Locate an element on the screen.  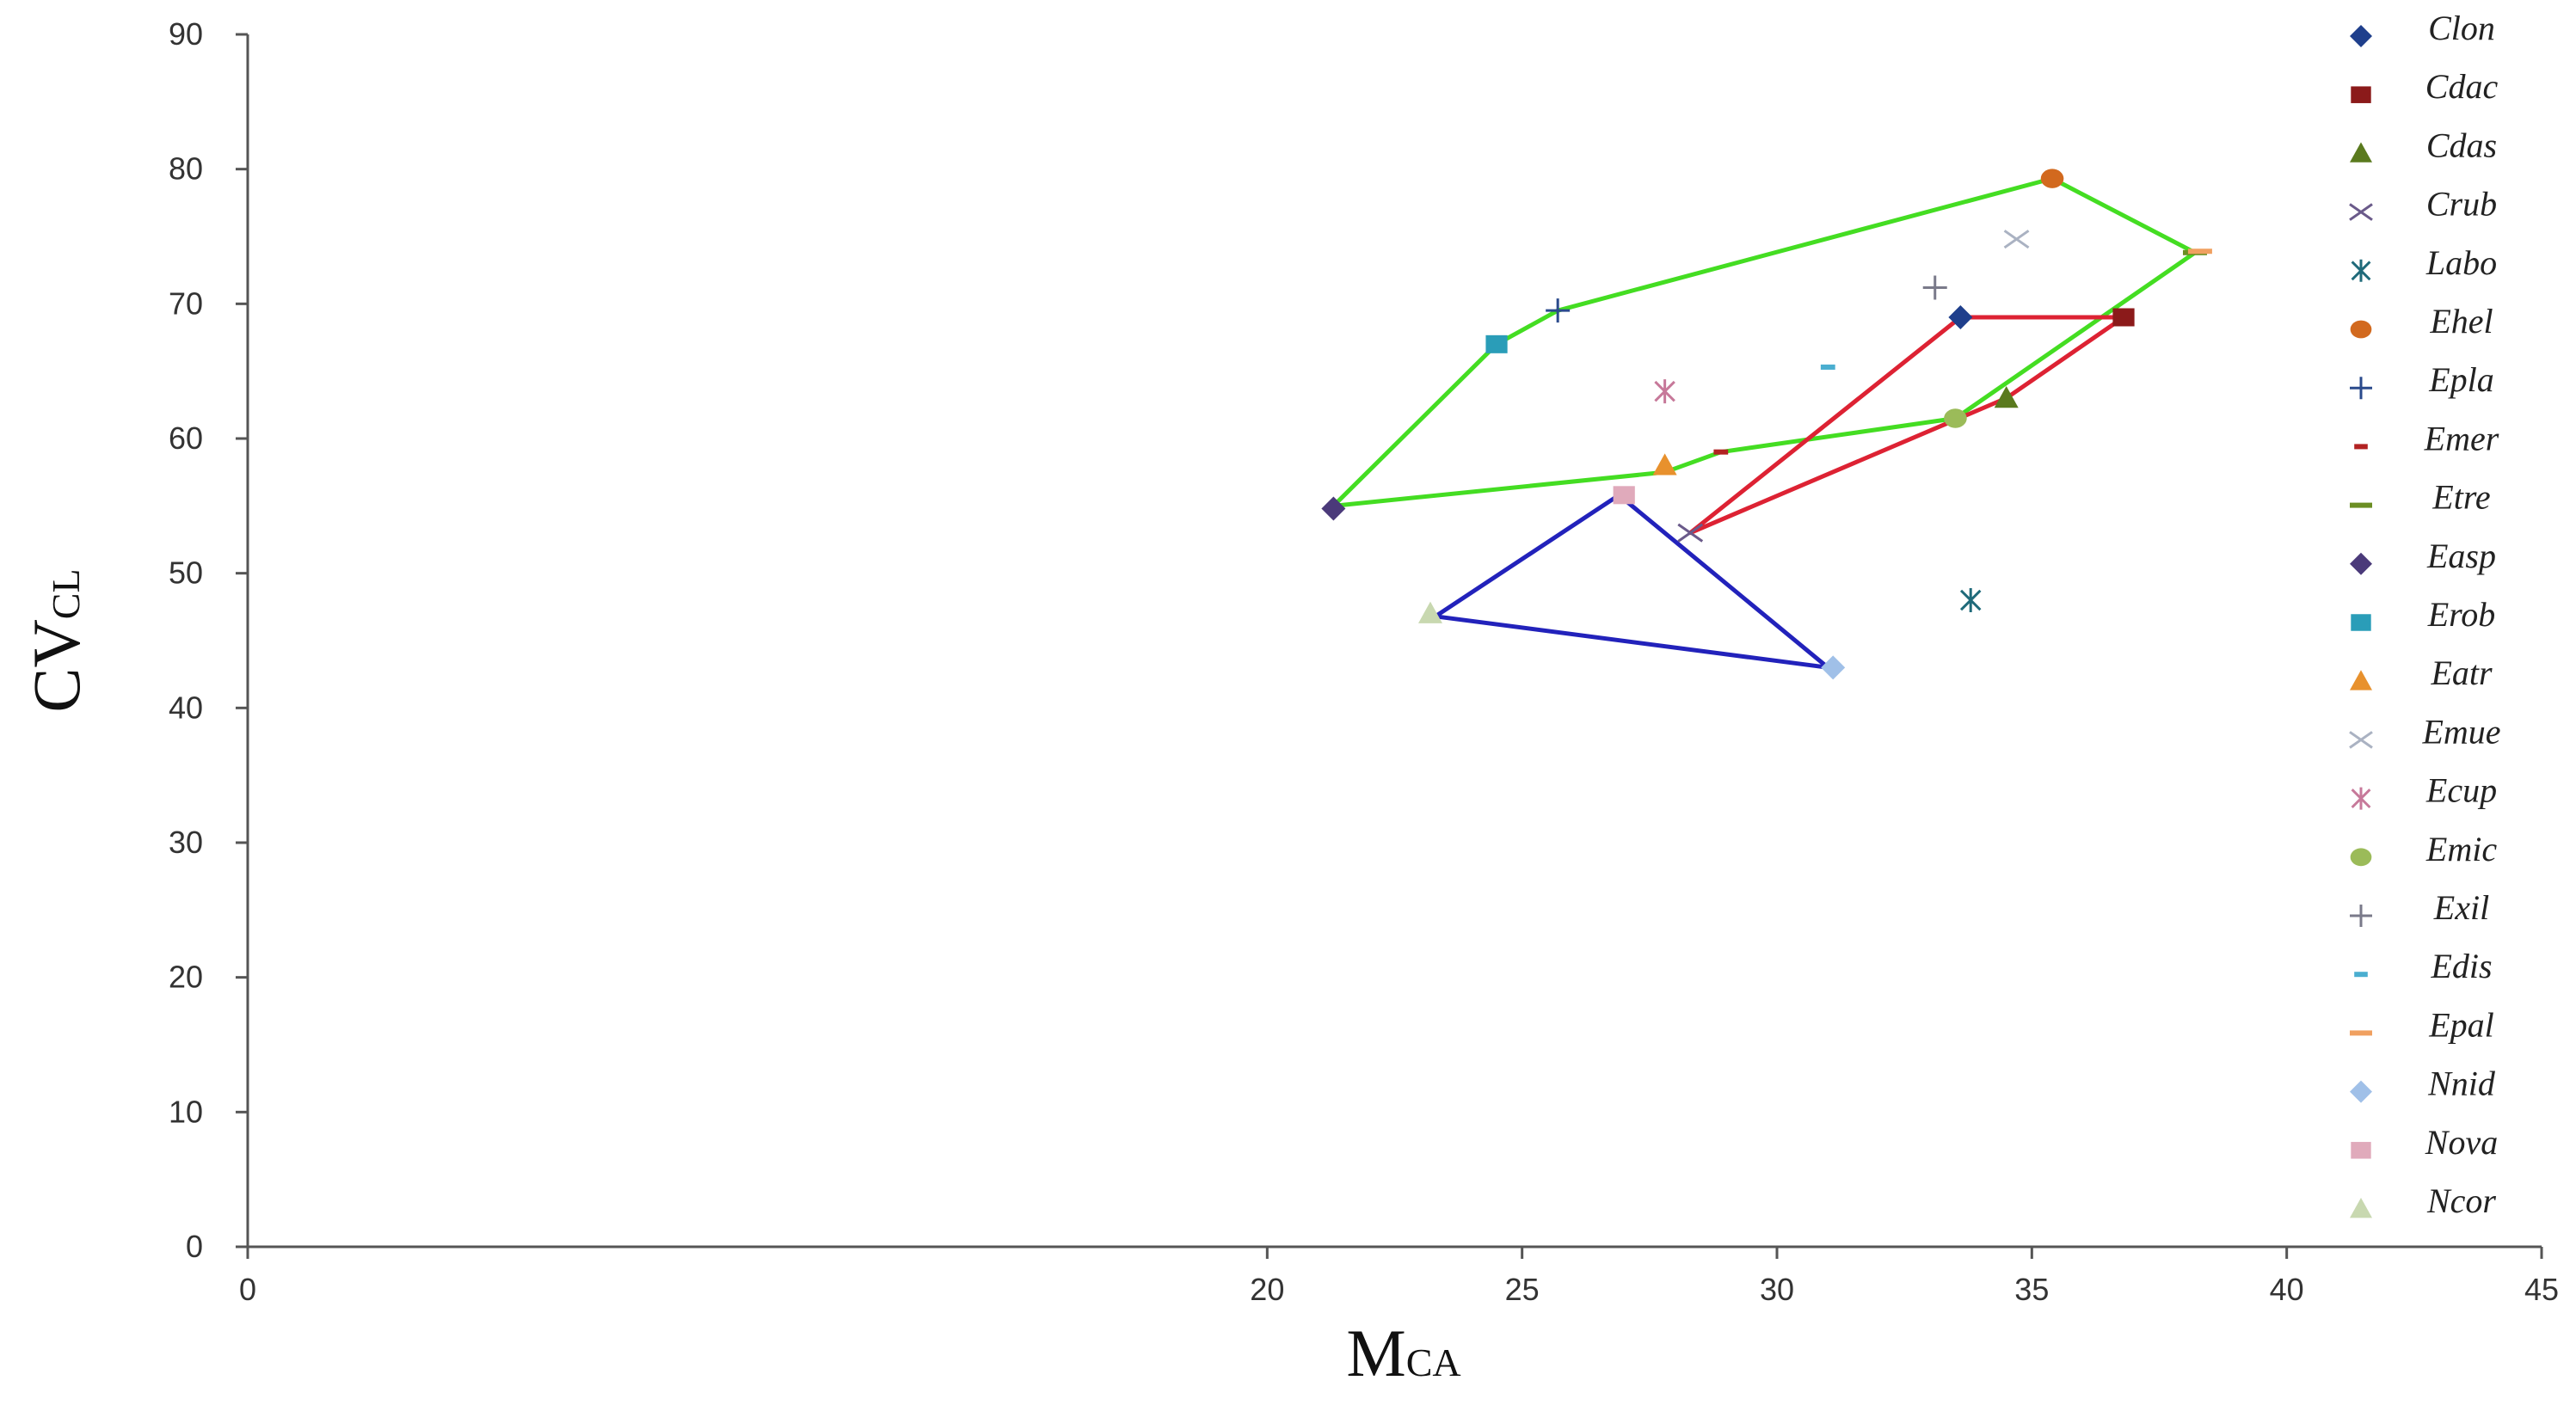
legend-marker-nova is located at coordinates (2361, 1150).